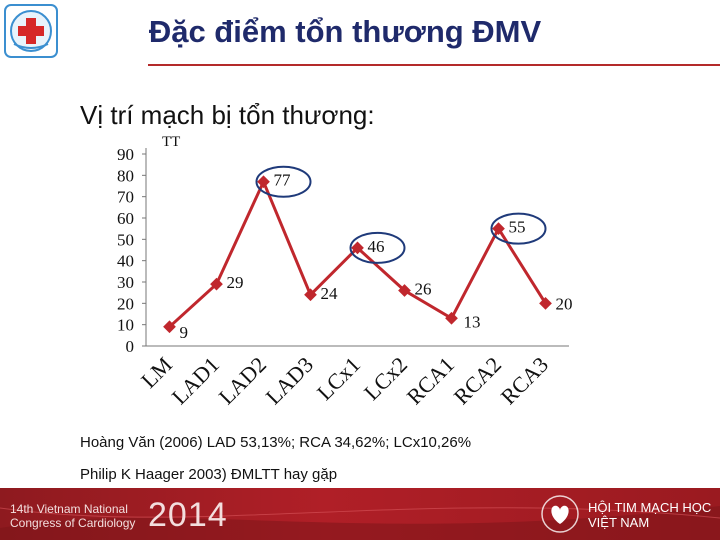  I want to click on data-label: 77, so click(283, 180).